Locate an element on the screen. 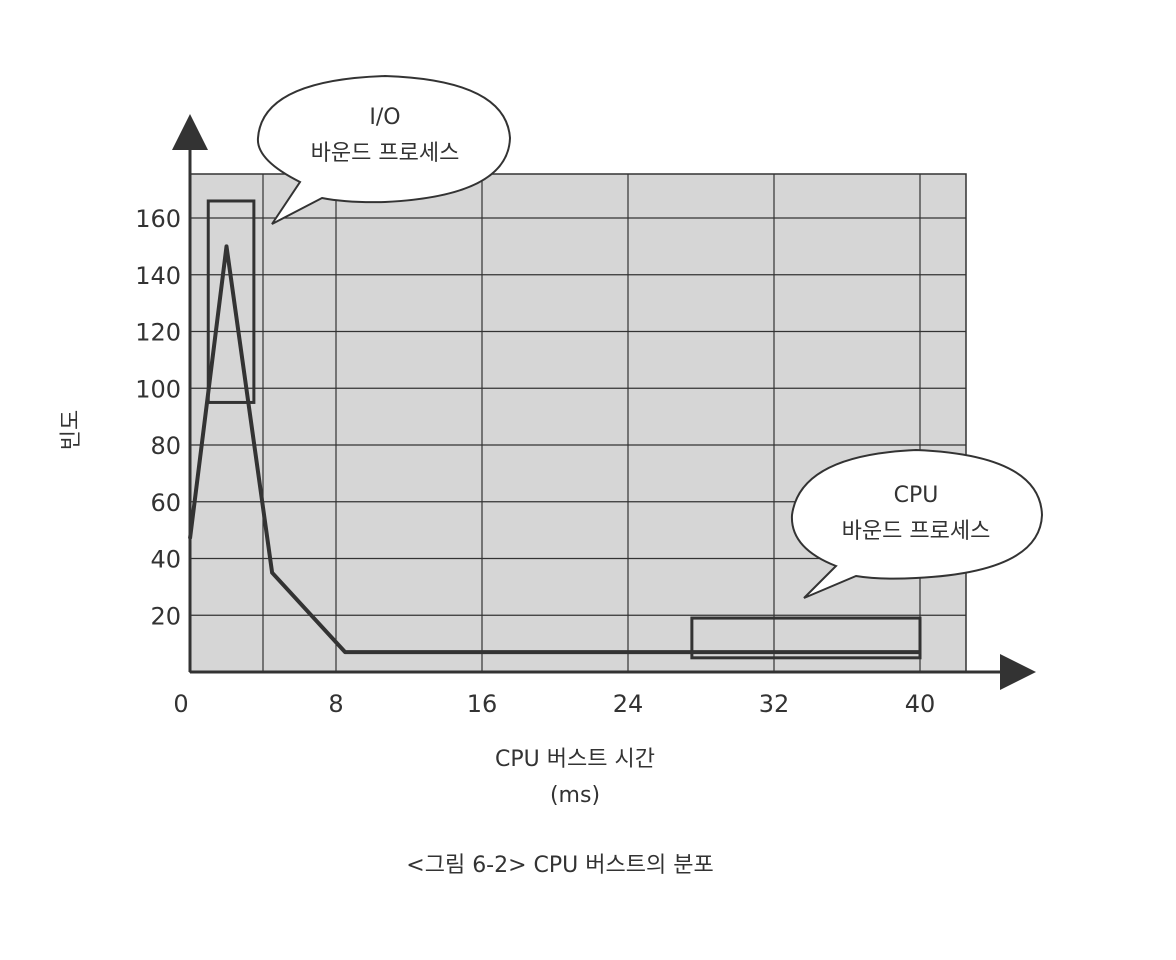 Image resolution: width=1176 pixels, height=960 pixels. cpu-bound-callout: CPU 바운드 프로세스 is located at coordinates (917, 523).